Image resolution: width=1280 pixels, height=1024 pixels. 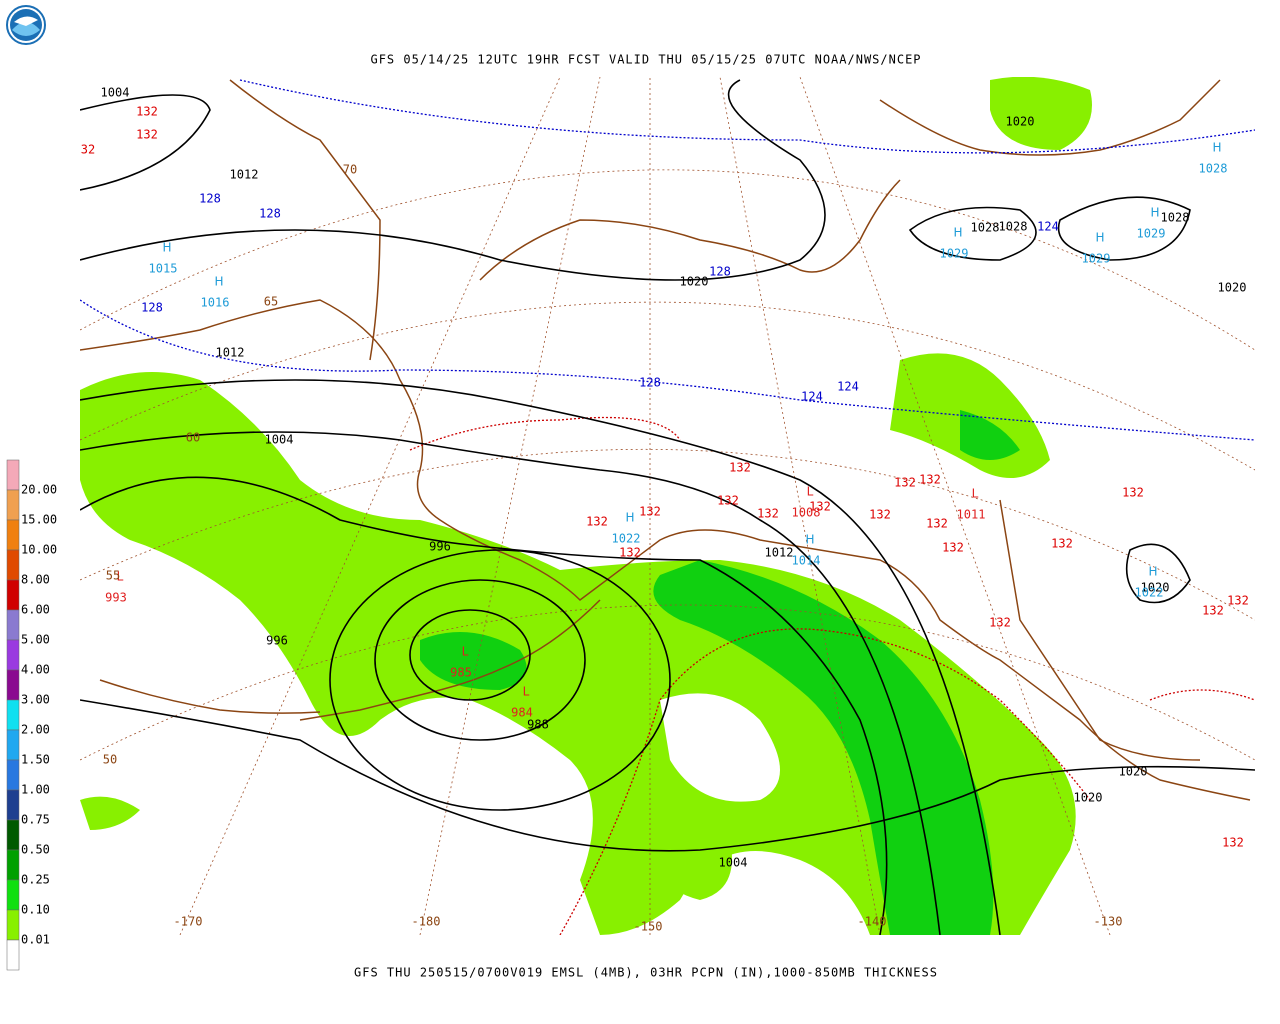 What do you see at coordinates (971, 515) in the screenshot?
I see `pressure-center-value: 1011` at bounding box center [971, 515].